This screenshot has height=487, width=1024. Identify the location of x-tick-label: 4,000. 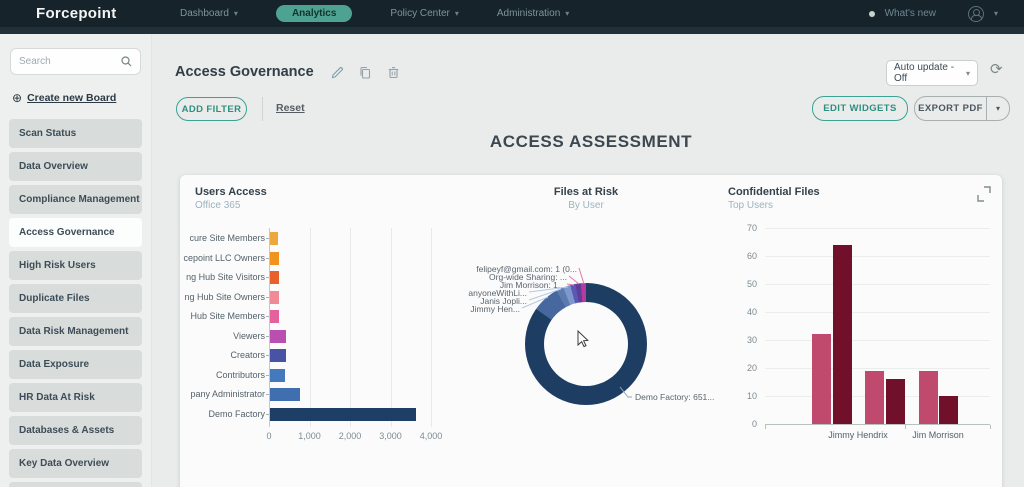
(431, 436).